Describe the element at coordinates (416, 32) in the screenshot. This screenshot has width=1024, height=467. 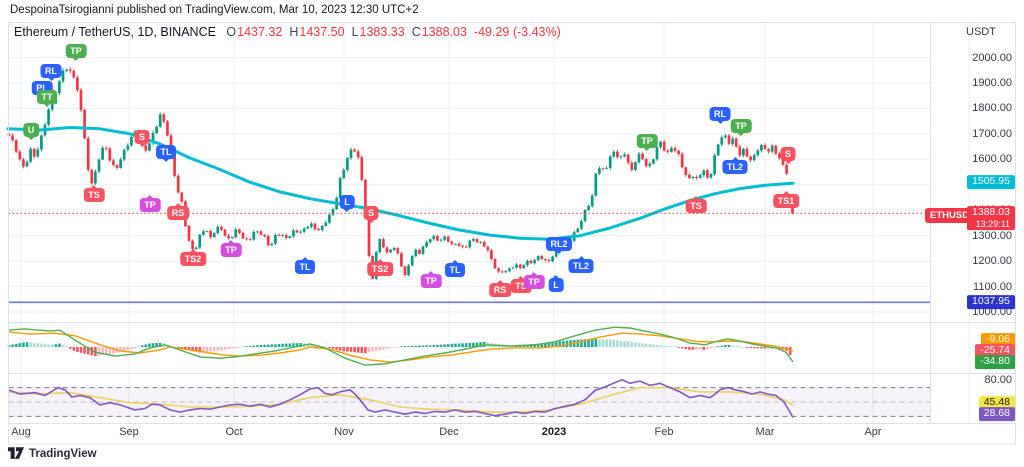
I see `ohlc-key: C` at that location.